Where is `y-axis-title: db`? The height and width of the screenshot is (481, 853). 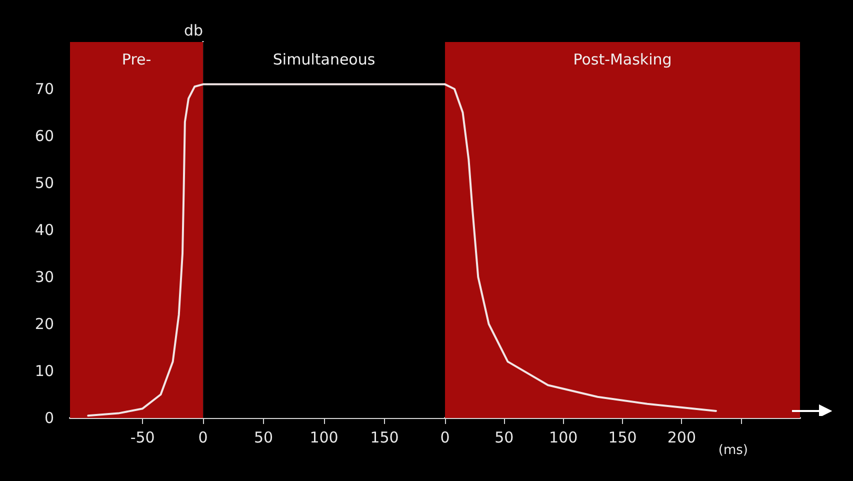
y-axis-title: db is located at coordinates (194, 31).